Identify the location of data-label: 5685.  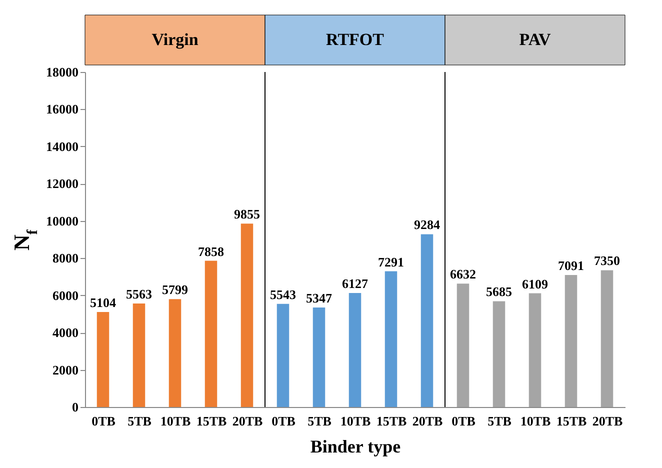
(499, 292).